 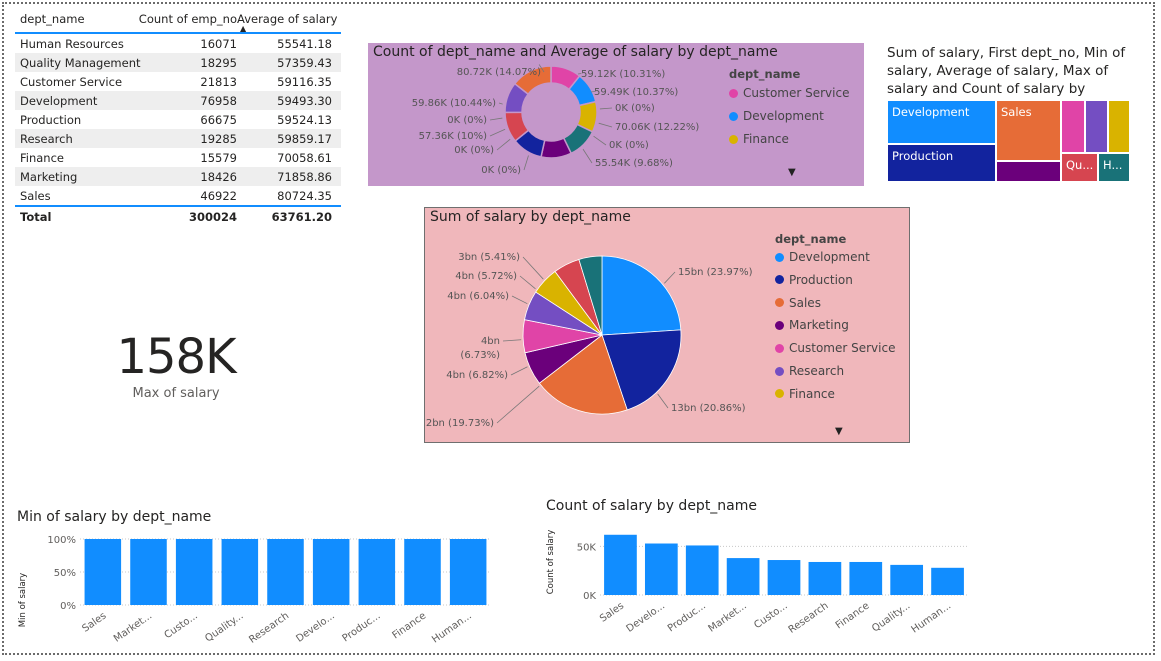 I want to click on donut-legend-title: dept_name, so click(x=765, y=74).